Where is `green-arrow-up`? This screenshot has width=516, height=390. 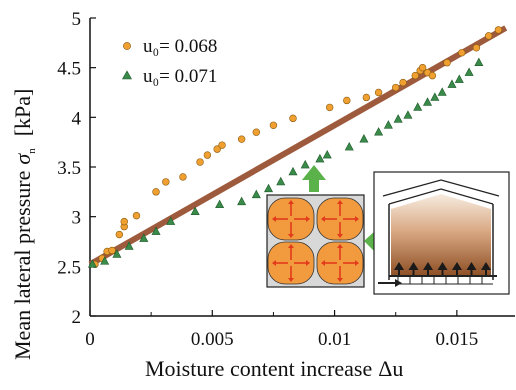 green-arrow-up is located at coordinates (314, 178).